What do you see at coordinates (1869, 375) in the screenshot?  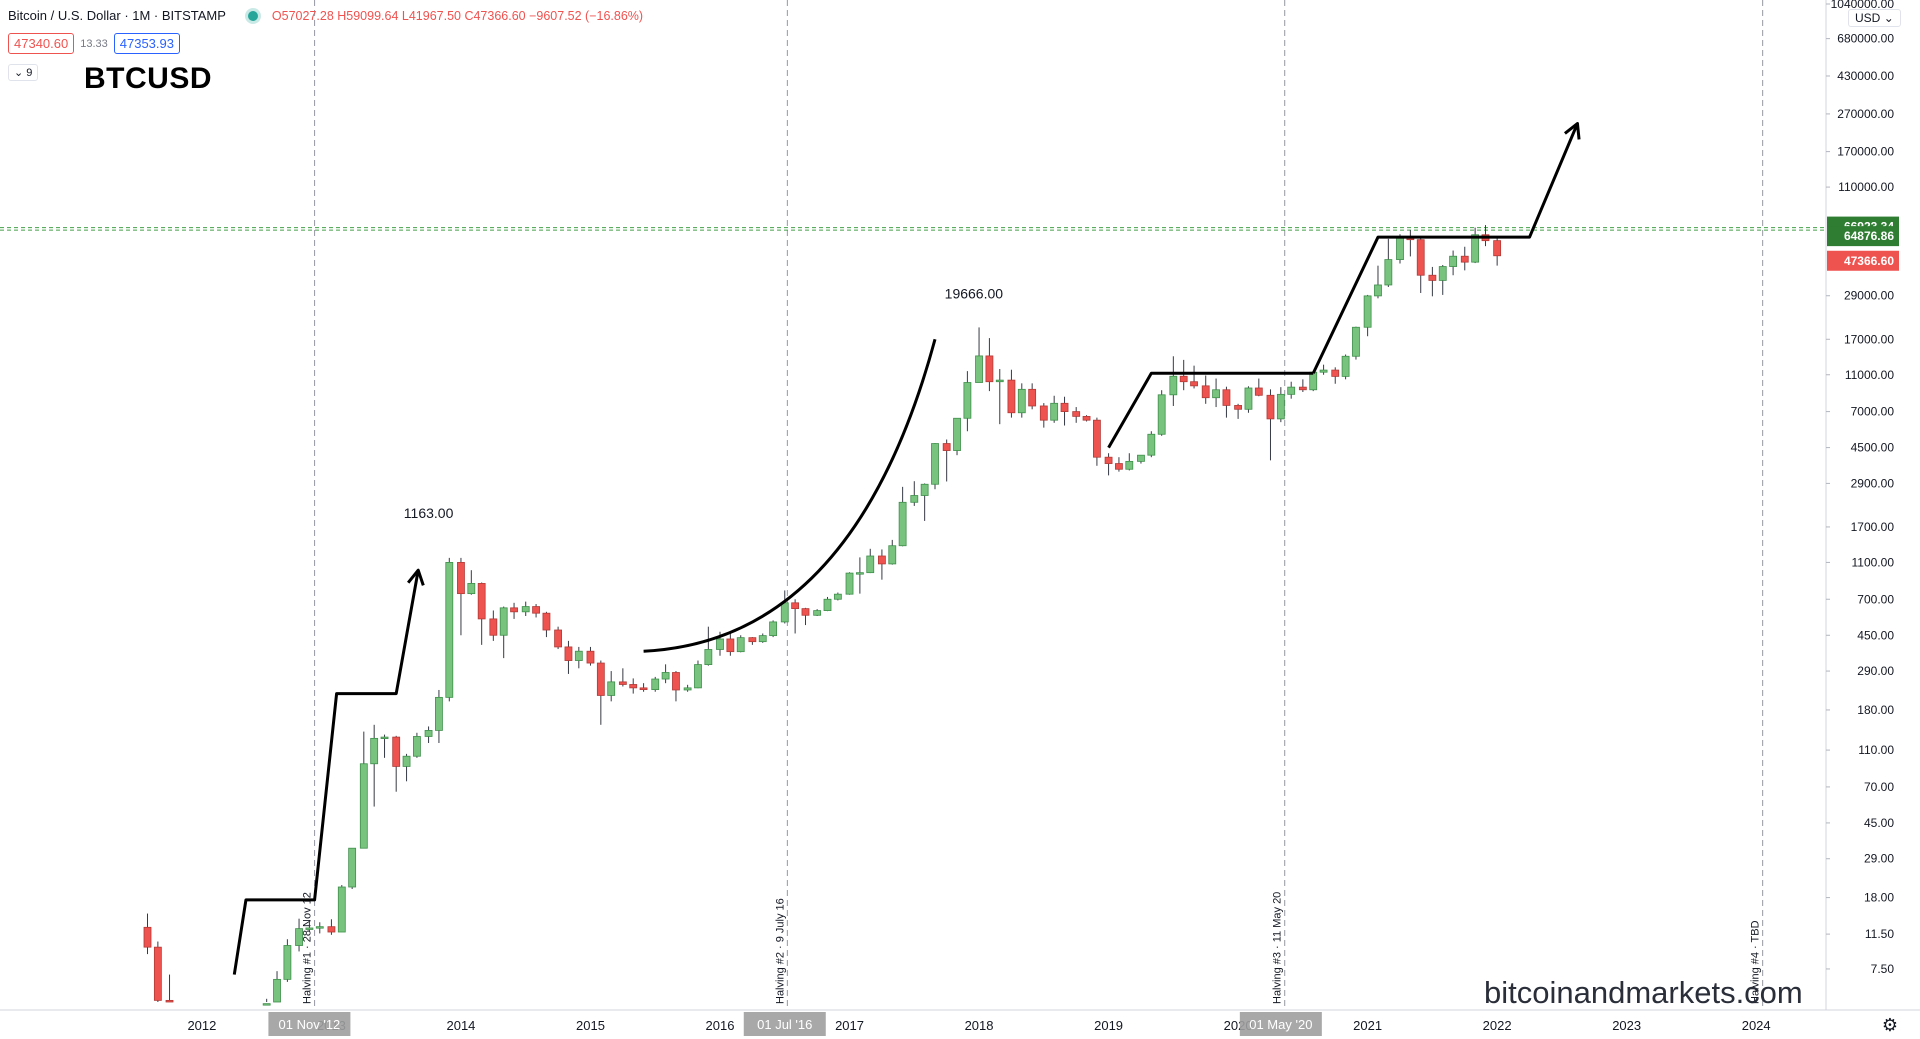 I see `price-tick-label: 11000.00` at bounding box center [1869, 375].